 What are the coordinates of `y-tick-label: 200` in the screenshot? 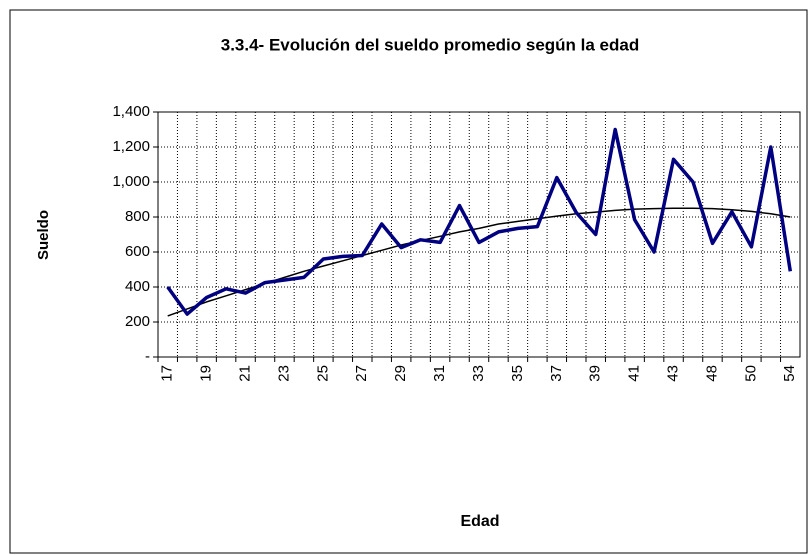 It's located at (137, 321).